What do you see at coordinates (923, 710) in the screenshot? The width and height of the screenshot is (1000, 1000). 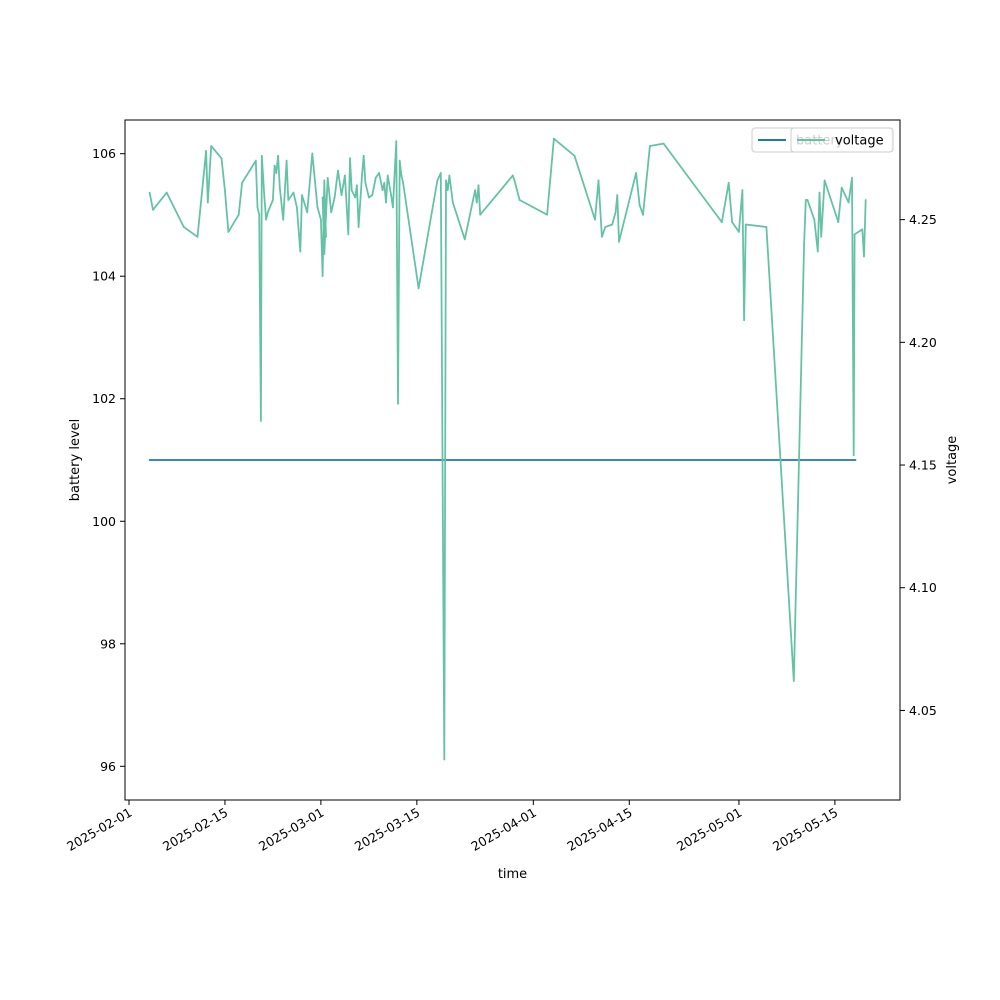 I see `y-right-tick-label: 4.05` at bounding box center [923, 710].